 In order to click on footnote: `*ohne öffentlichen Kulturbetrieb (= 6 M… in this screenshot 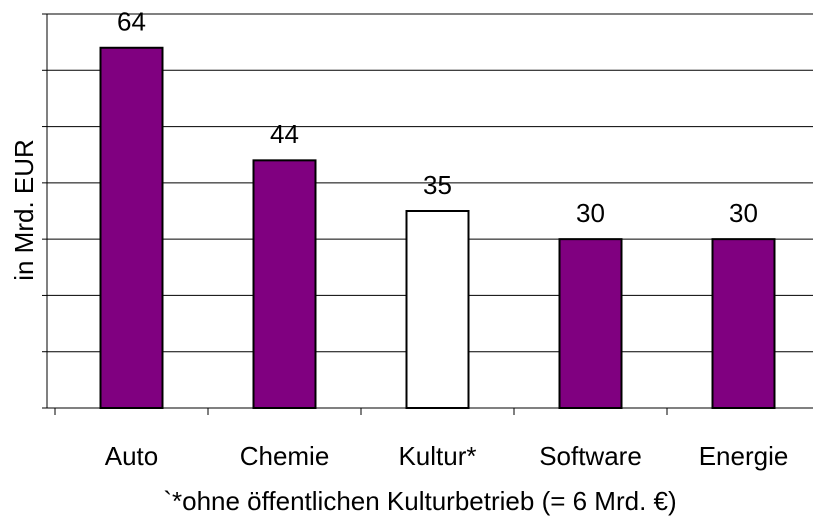, I will do `click(419, 501)`.